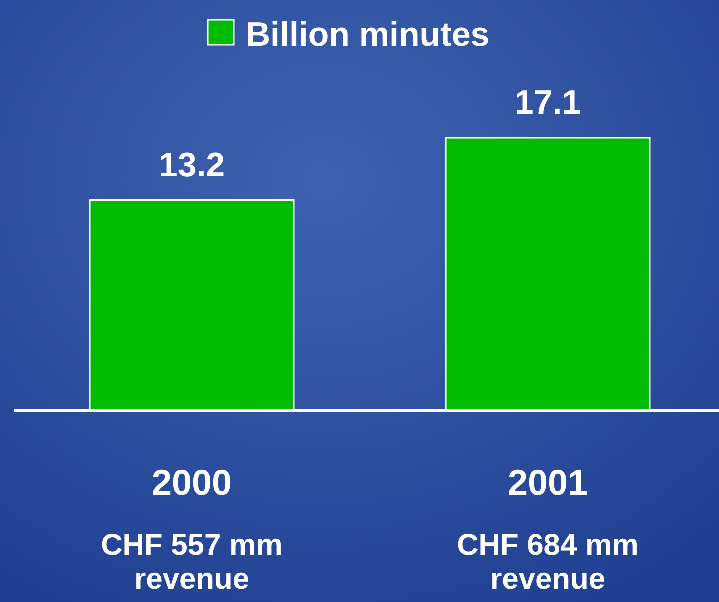 Image resolution: width=719 pixels, height=602 pixels. What do you see at coordinates (192, 562) in the screenshot?
I see `text: CHF 557 mm revenue` at bounding box center [192, 562].